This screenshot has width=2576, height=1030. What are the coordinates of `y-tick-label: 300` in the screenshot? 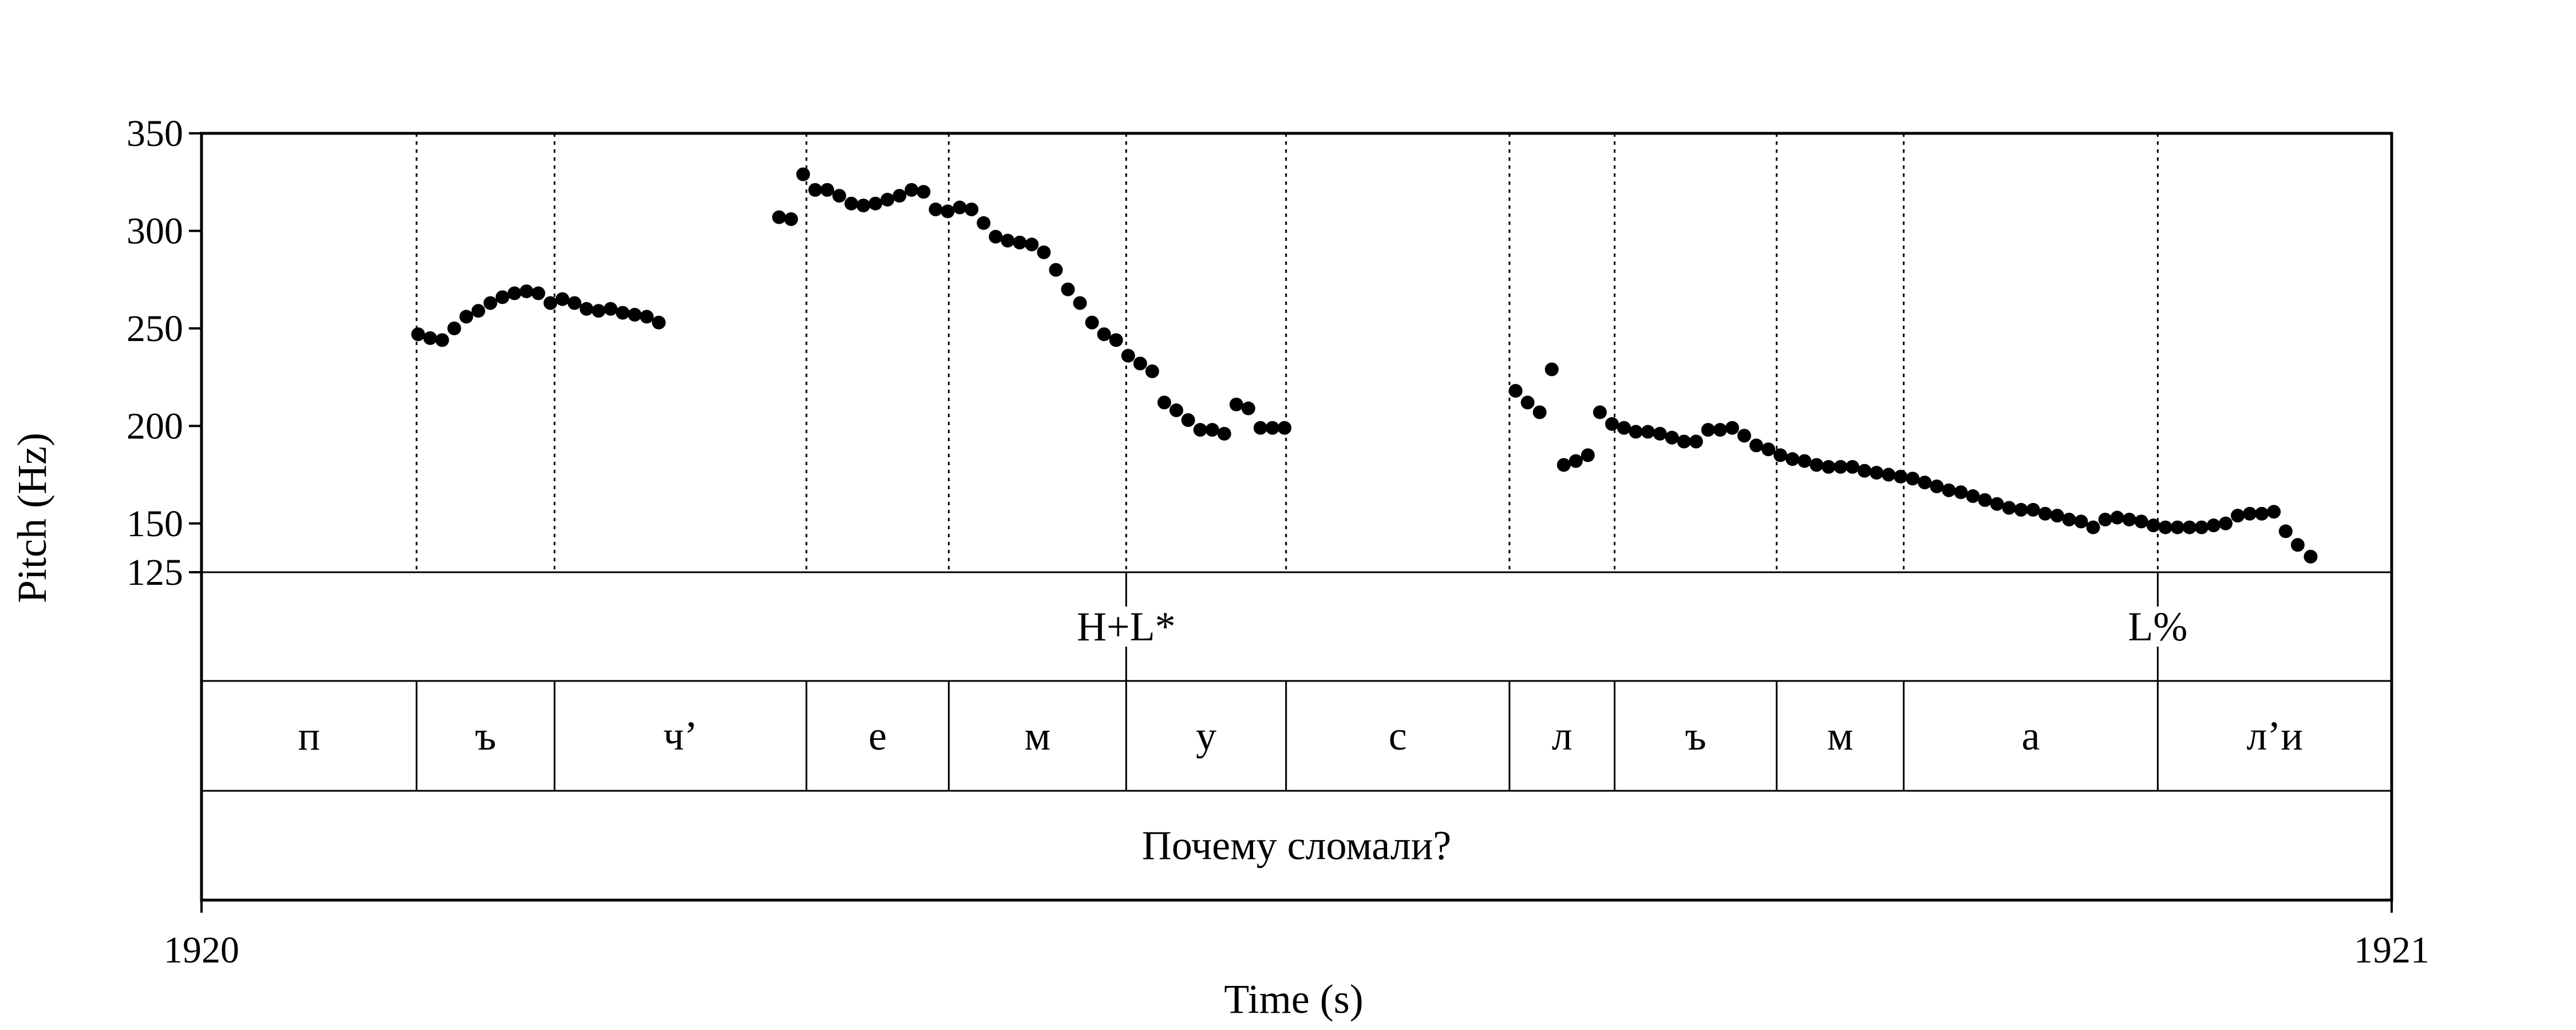 It's located at (155, 231).